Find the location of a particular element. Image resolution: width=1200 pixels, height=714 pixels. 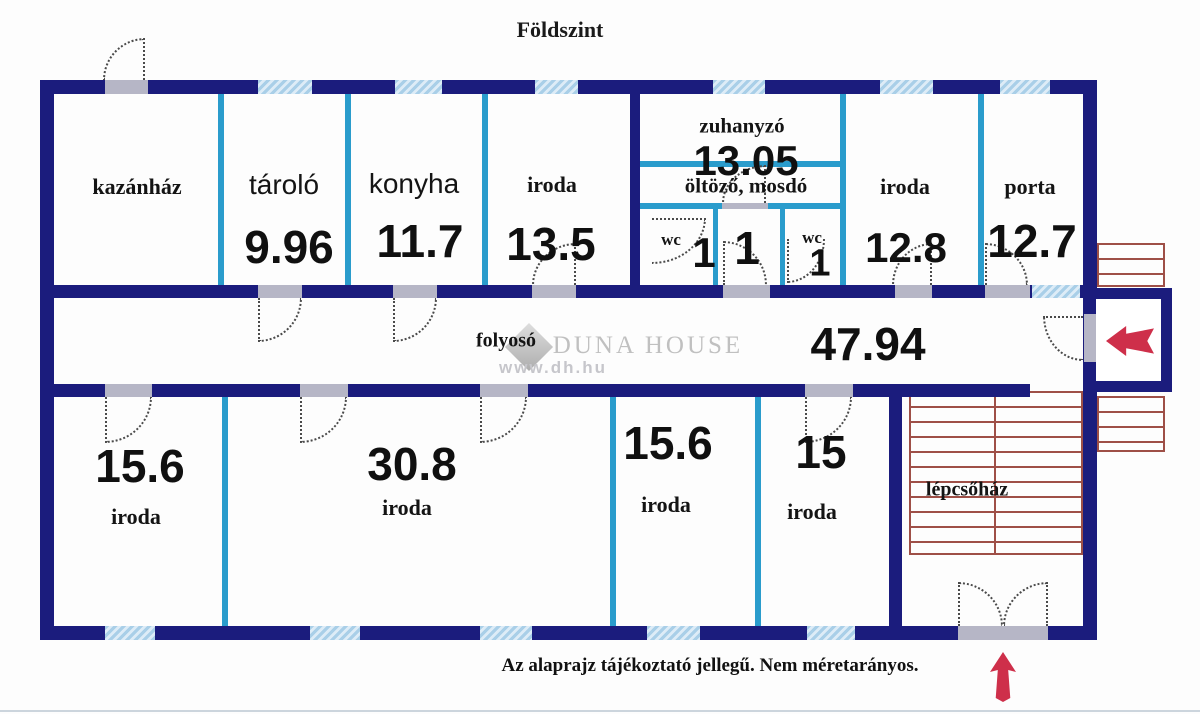

room-area-tarolo: 9.96 is located at coordinates (289, 247).